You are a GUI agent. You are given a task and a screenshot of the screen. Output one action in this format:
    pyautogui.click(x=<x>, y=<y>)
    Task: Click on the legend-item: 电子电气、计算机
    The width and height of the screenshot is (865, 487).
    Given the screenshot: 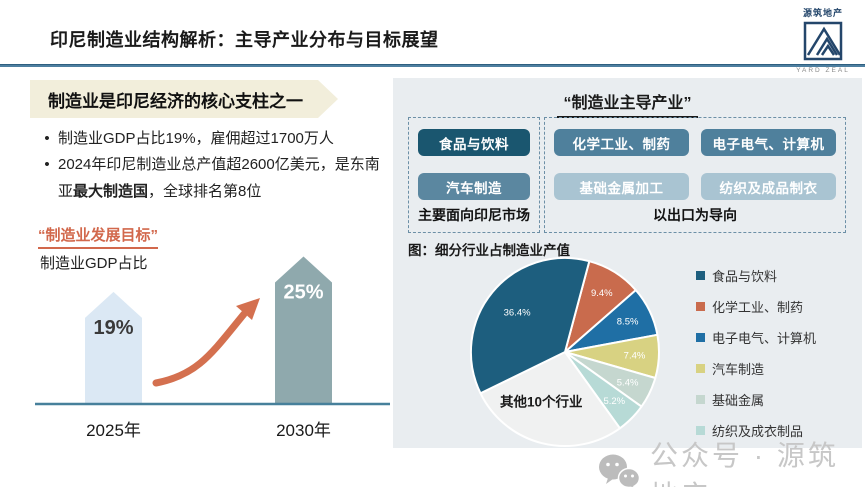 What is the action you would take?
    pyautogui.click(x=756, y=337)
    